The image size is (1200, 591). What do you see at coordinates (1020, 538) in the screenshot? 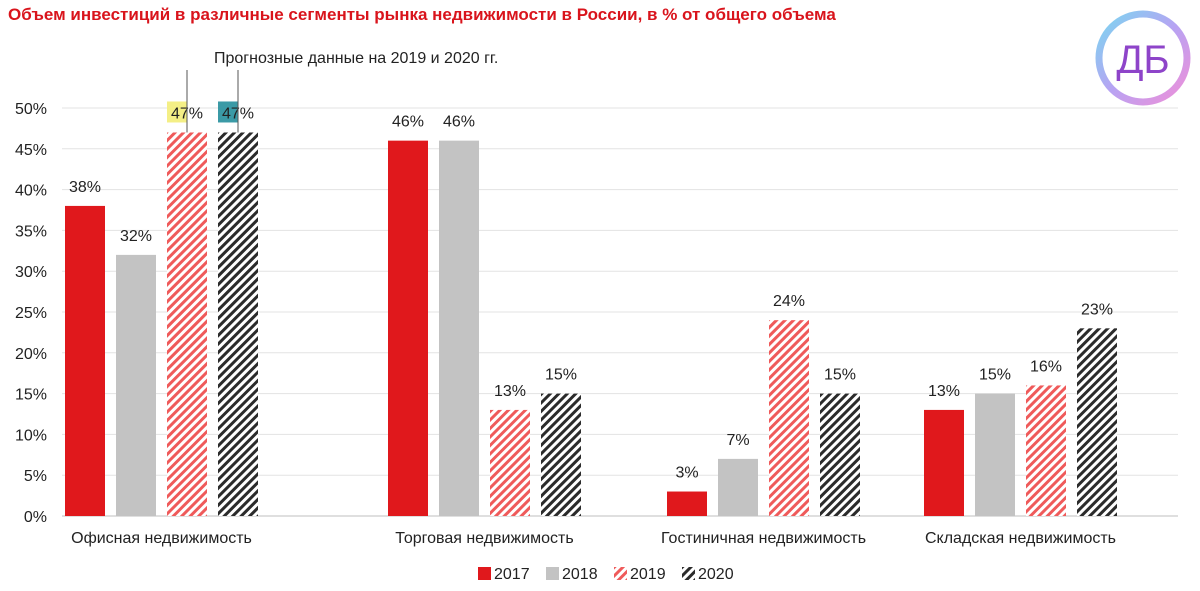
I see `category-label: Складская недвижимость` at bounding box center [1020, 538].